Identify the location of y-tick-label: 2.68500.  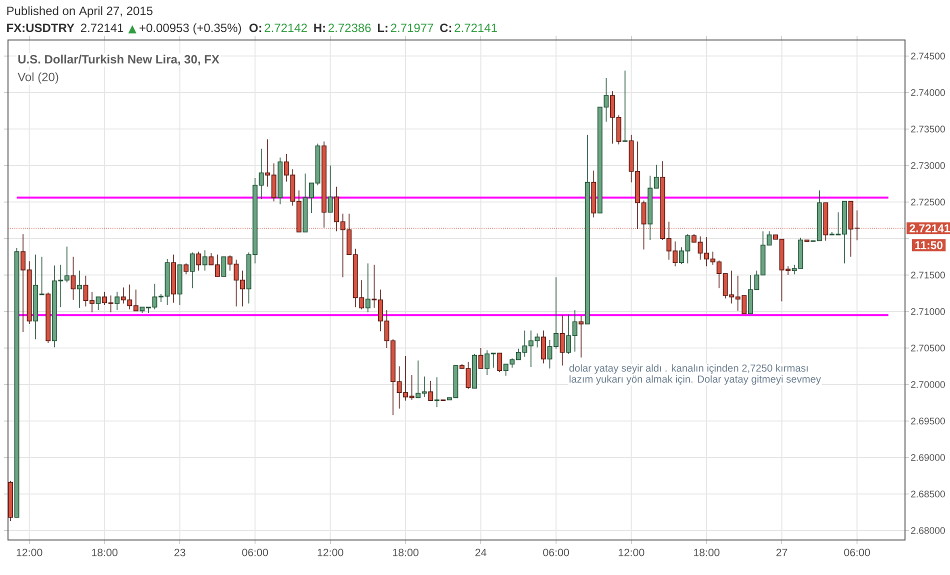
(928, 494).